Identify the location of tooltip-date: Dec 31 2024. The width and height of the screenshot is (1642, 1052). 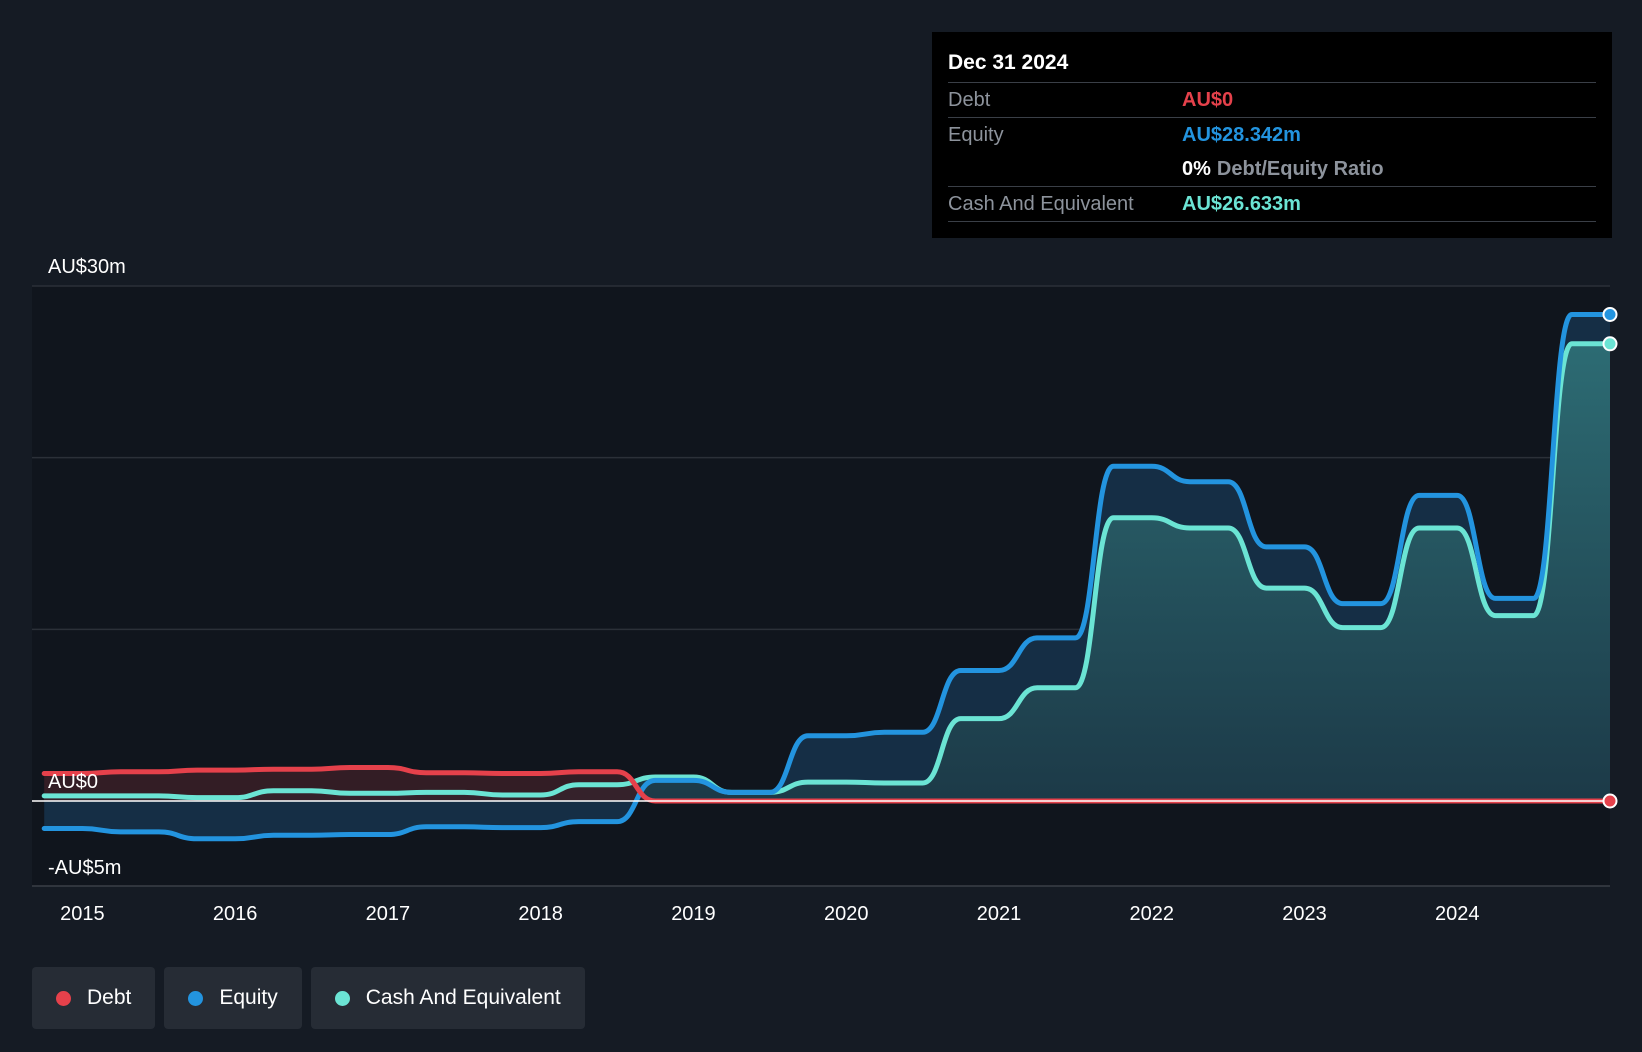
(1272, 63).